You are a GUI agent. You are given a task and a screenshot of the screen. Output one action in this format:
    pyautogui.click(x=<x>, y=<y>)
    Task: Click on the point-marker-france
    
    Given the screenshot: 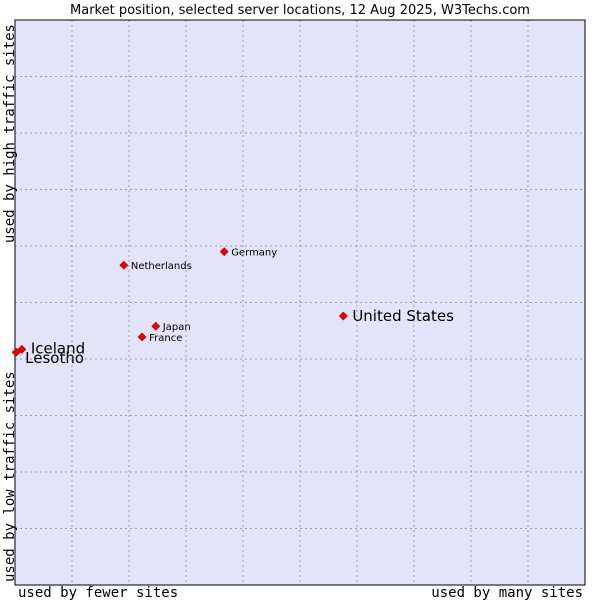 What is the action you would take?
    pyautogui.click(x=142, y=337)
    